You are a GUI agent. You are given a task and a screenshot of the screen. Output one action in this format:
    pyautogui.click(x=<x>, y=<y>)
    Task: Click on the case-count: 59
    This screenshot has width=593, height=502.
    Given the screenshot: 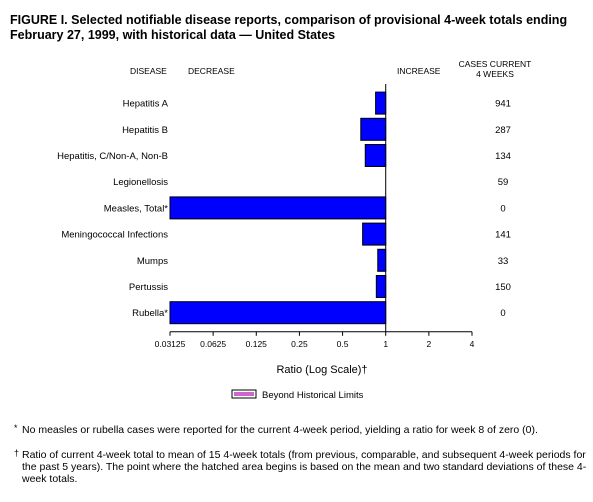 What is the action you would take?
    pyautogui.click(x=503, y=182)
    